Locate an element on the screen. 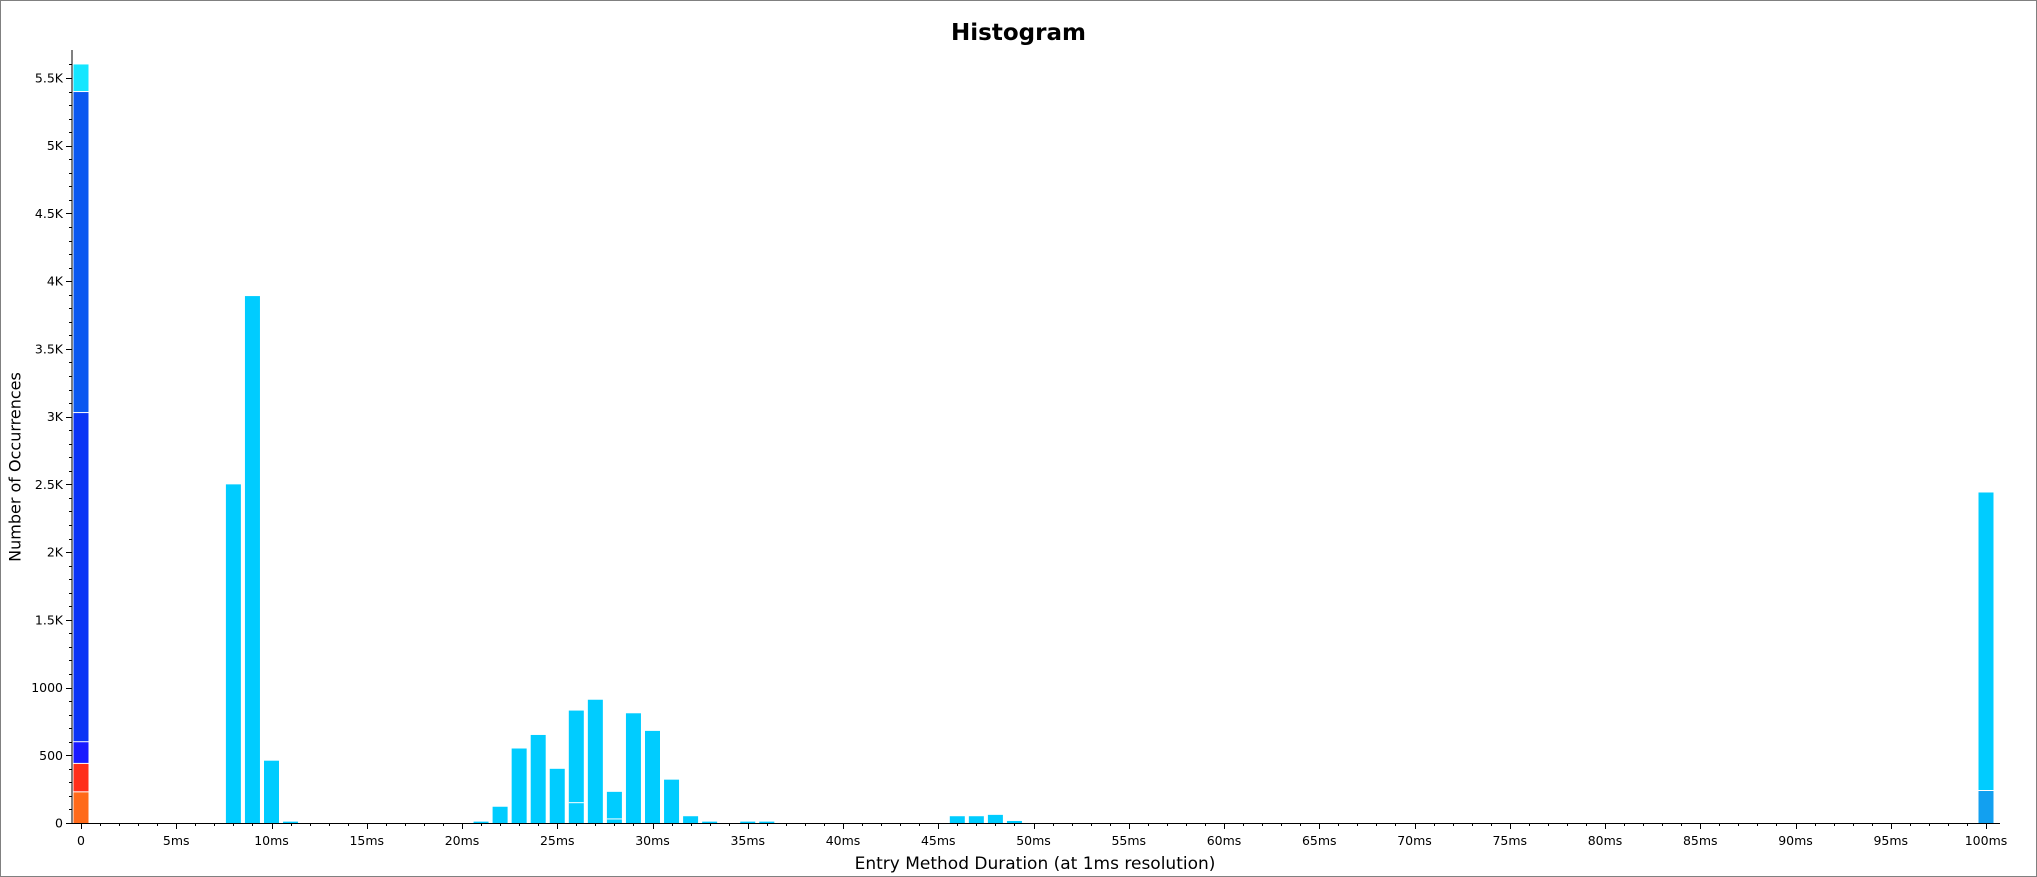  x-tick-label: 20ms is located at coordinates (462, 840).